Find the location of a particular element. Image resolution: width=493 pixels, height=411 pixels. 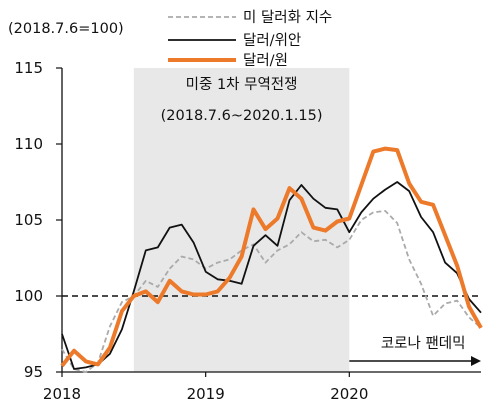

y-tick-label: 95 is located at coordinates (33, 372).